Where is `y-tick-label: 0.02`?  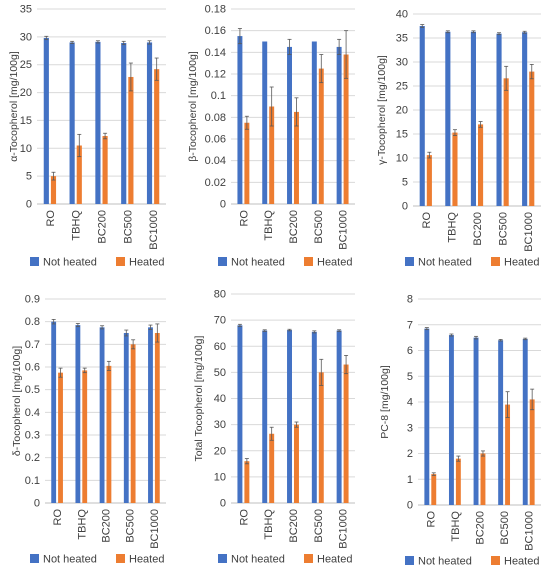
y-tick-label: 0.02 is located at coordinates (215, 183).